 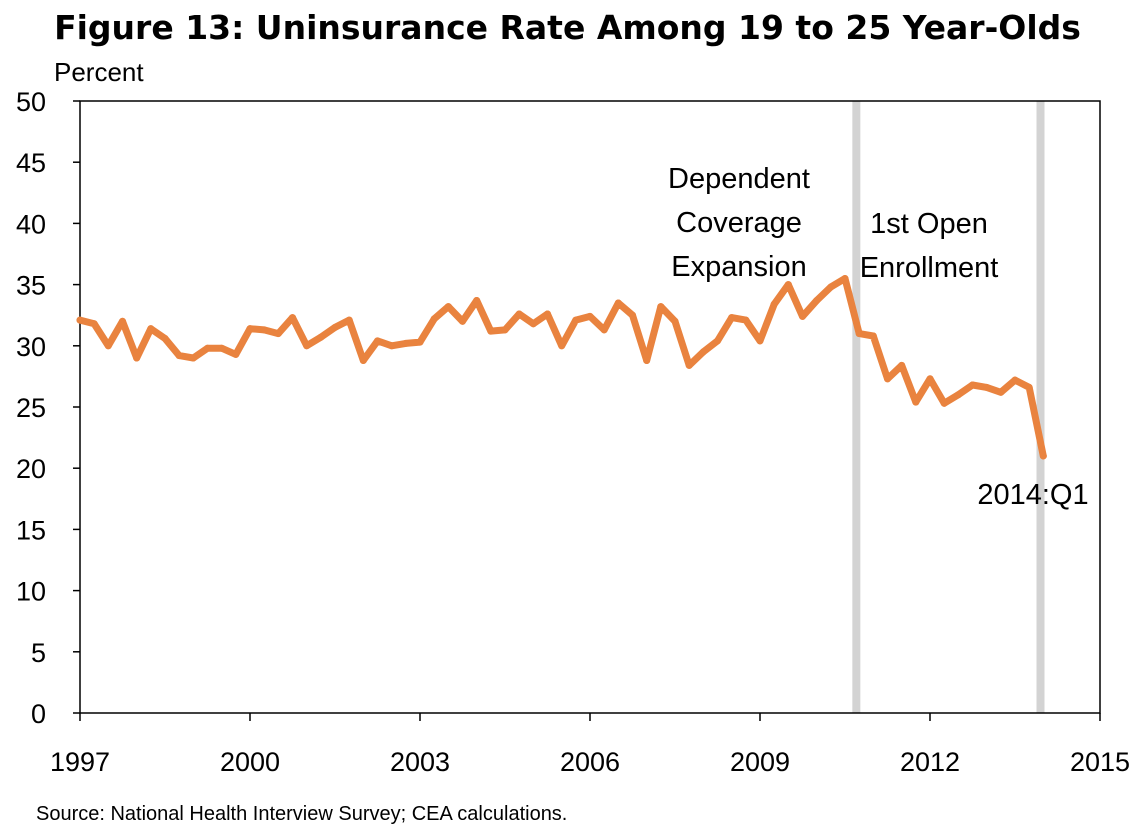 I want to click on y-tick-label: 10, so click(x=31, y=592).